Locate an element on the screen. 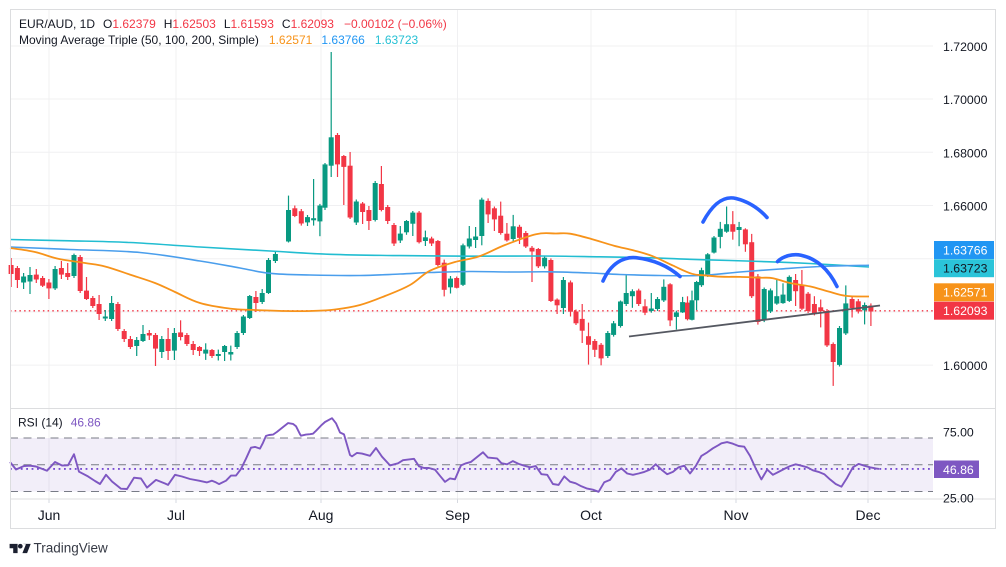 The image size is (1006, 567). svg-text: 1.66000 is located at coordinates (965, 207).